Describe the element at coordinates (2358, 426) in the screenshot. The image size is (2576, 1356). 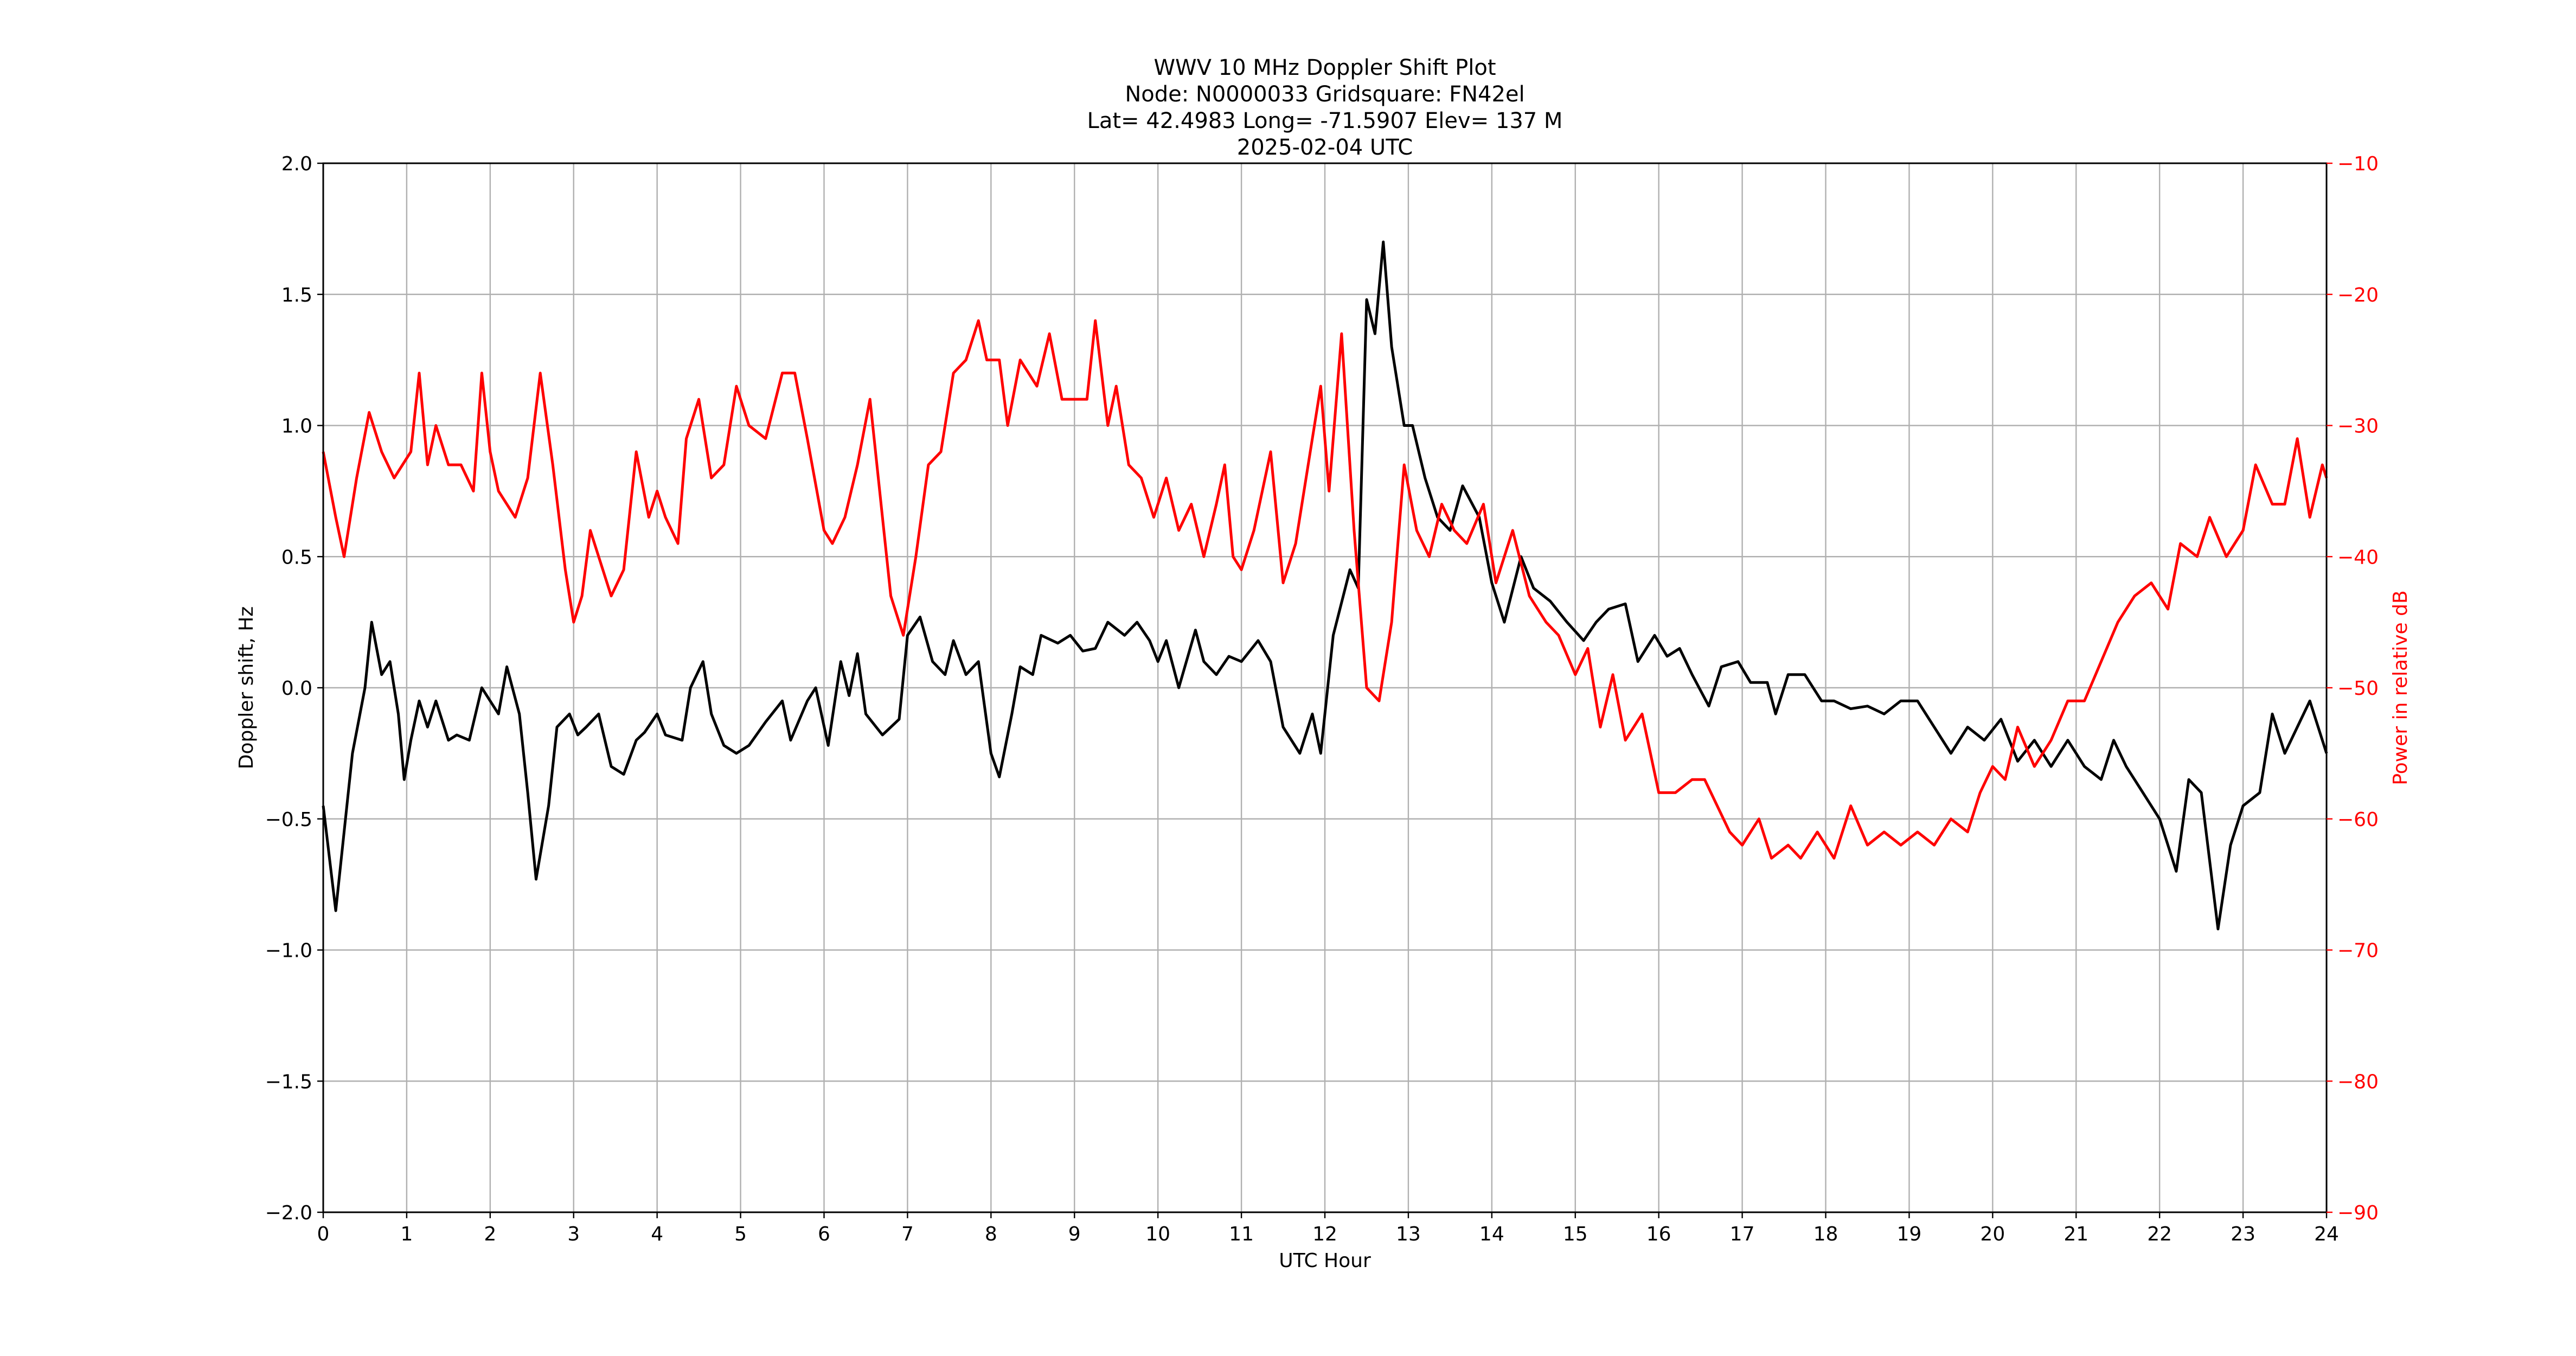
I see `y2-tick-label: −30` at that location.